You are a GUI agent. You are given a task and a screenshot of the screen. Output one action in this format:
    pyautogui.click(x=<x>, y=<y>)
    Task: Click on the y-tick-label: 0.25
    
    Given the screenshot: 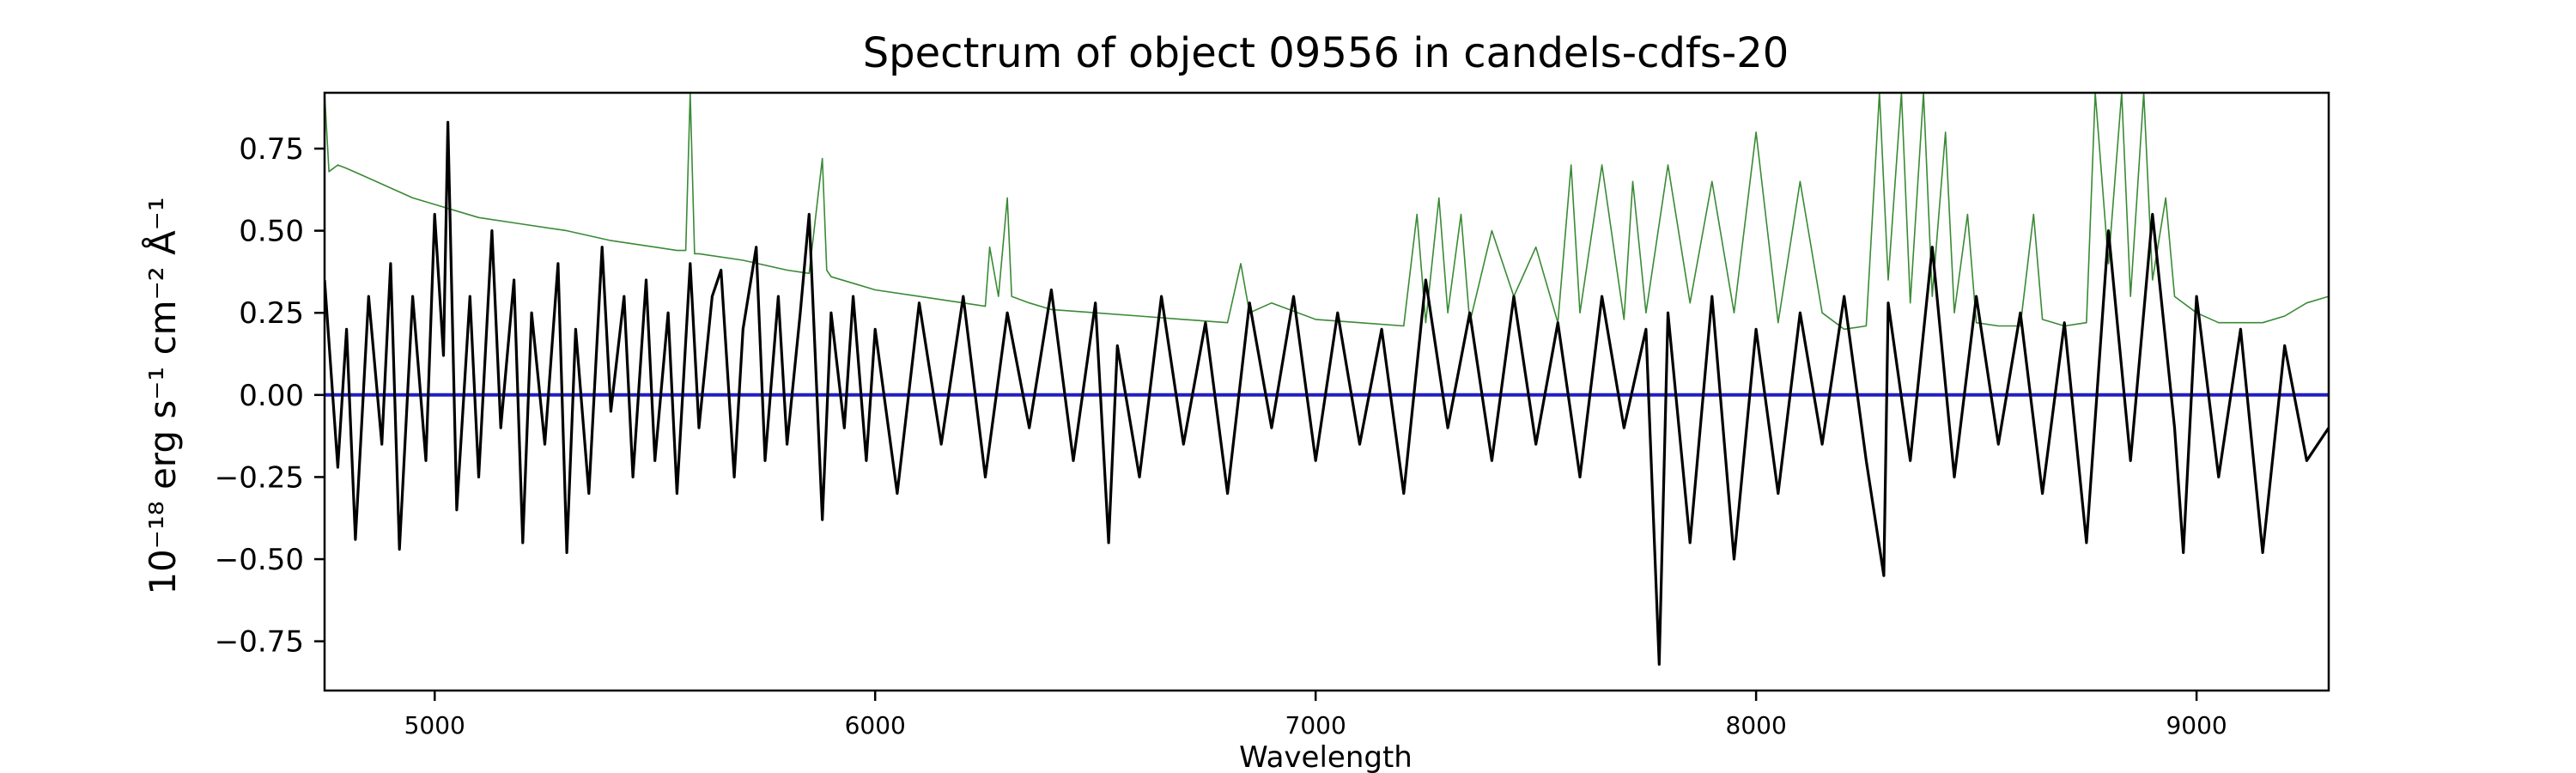 What is the action you would take?
    pyautogui.click(x=271, y=313)
    